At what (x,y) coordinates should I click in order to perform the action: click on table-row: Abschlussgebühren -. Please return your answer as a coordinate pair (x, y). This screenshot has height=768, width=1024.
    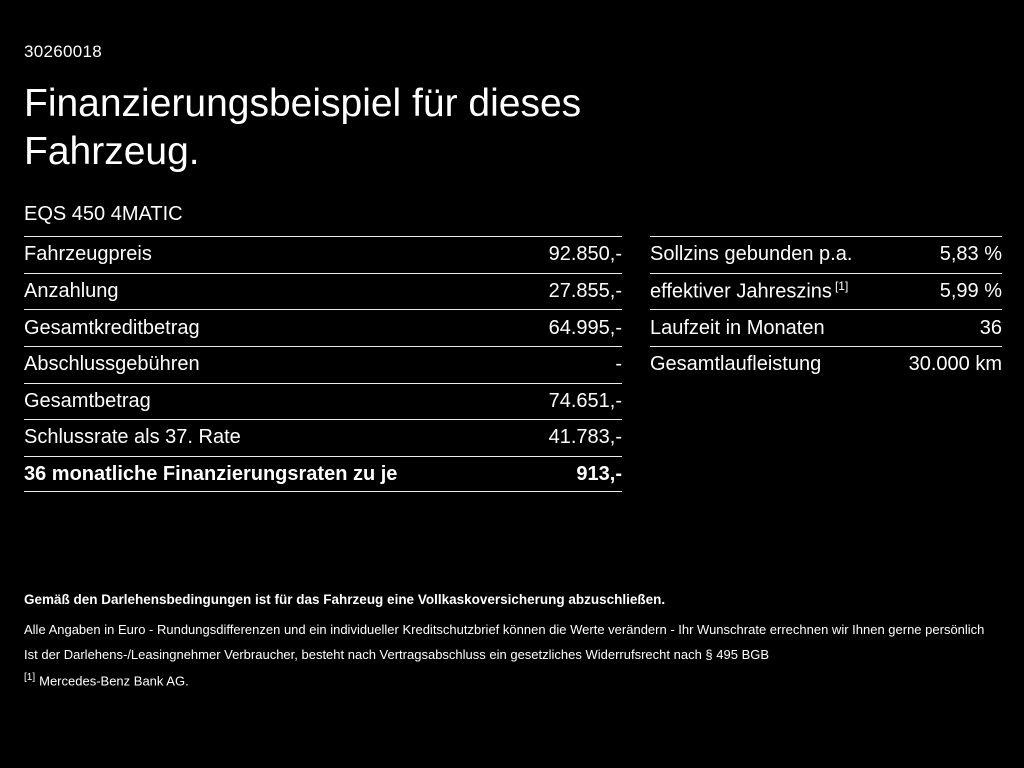
    Looking at the image, I should click on (323, 364).